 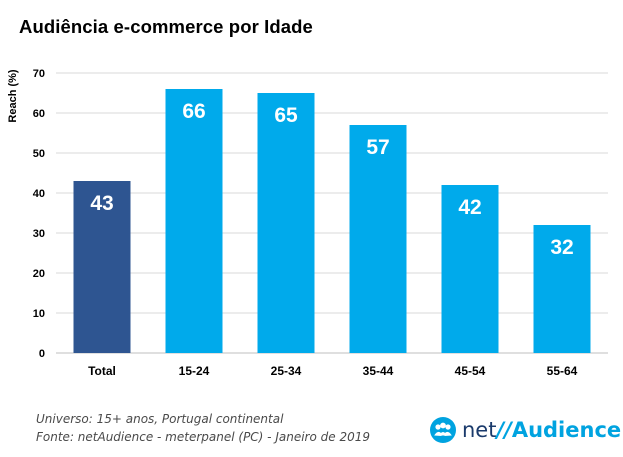 What do you see at coordinates (333, 371) in the screenshot?
I see `x-axis-ticks: Total 15-24 25-34 35-44 45-54 55-64` at bounding box center [333, 371].